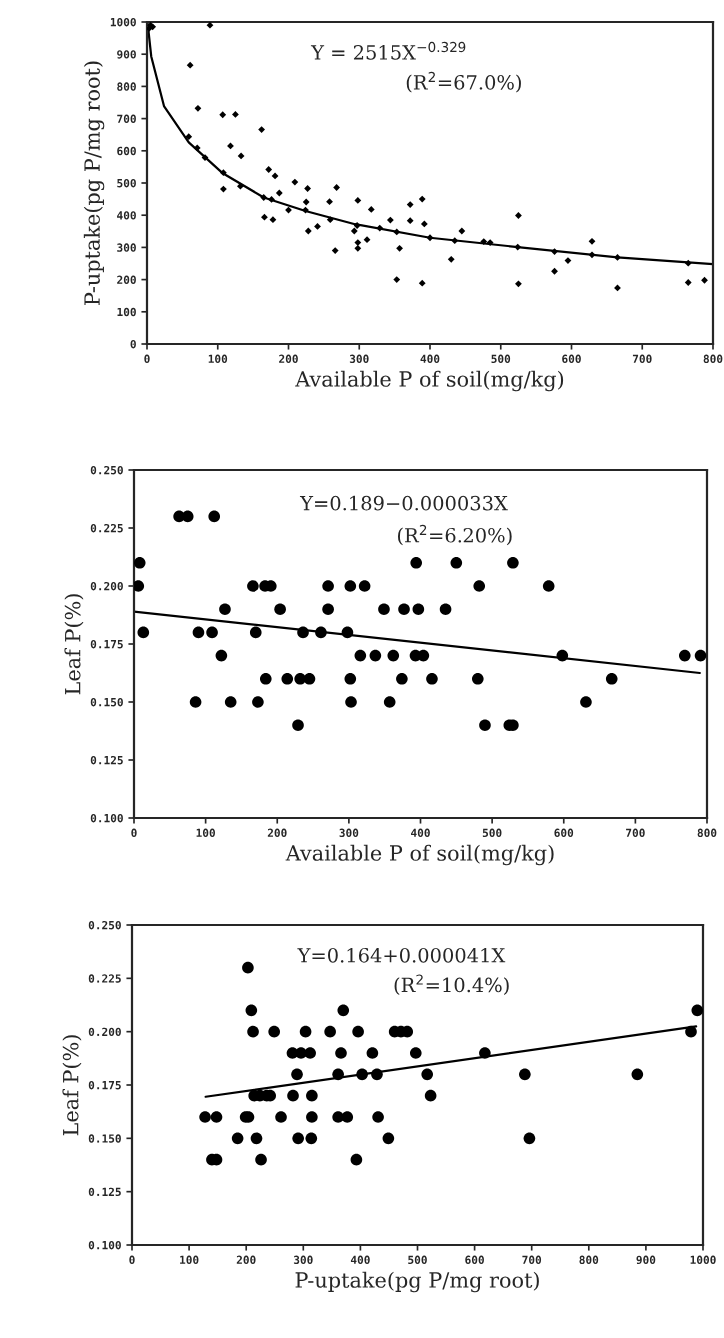 The height and width of the screenshot is (1338, 724). What do you see at coordinates (454, 535) in the screenshot?
I see `annotation: (R$^{2}$=6.20%)` at bounding box center [454, 535].